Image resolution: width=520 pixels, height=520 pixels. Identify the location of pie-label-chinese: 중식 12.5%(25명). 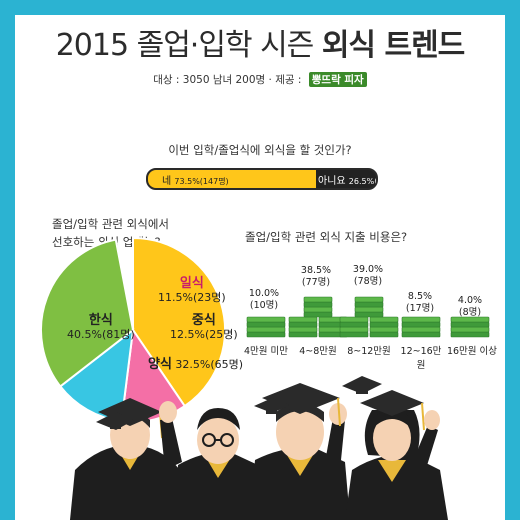
(204, 328).